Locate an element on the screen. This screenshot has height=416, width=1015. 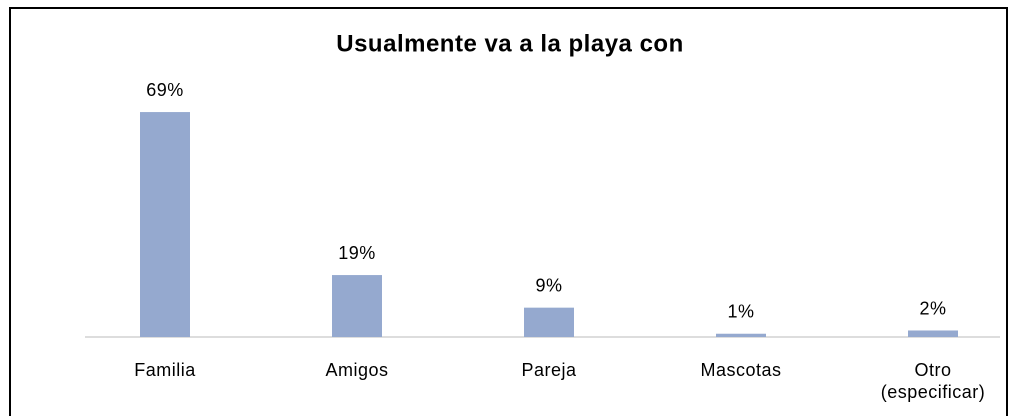
category-label: Amigos is located at coordinates (357, 370).